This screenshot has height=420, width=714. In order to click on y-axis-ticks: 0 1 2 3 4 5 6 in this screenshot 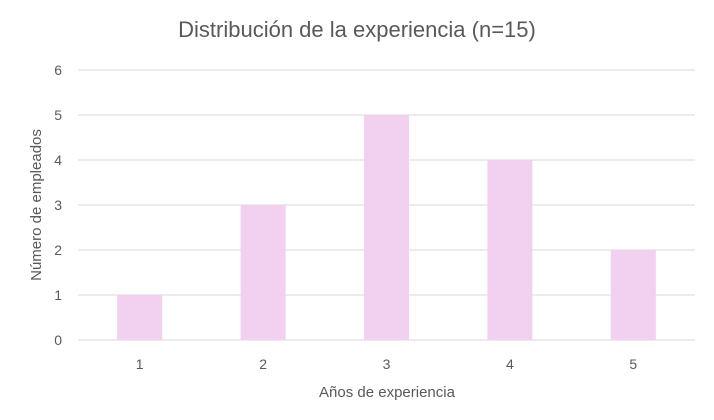, I will do `click(58, 205)`.